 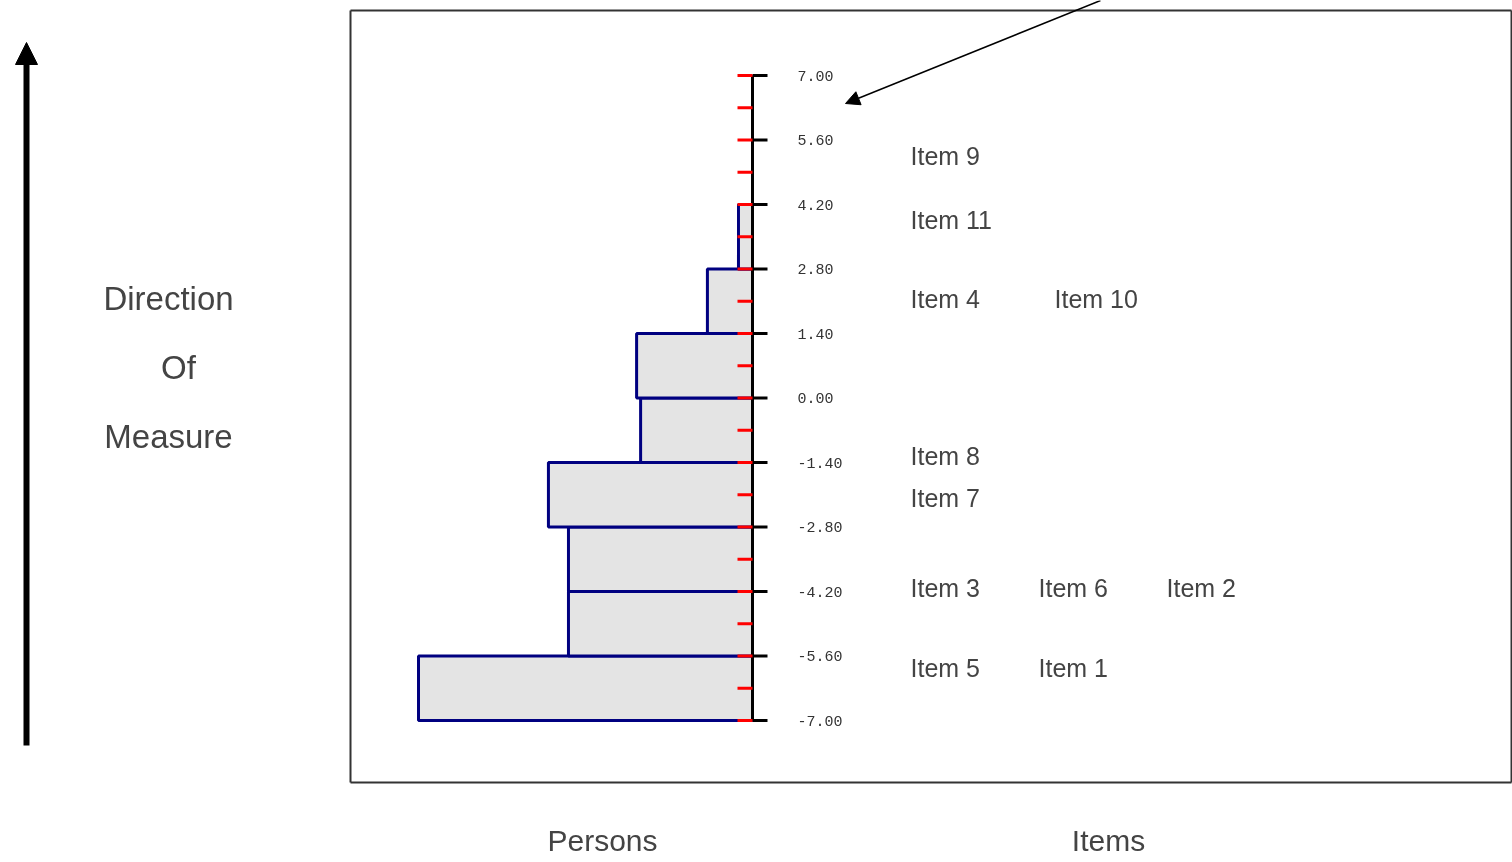 I want to click on text: Items, so click(x=1108, y=840).